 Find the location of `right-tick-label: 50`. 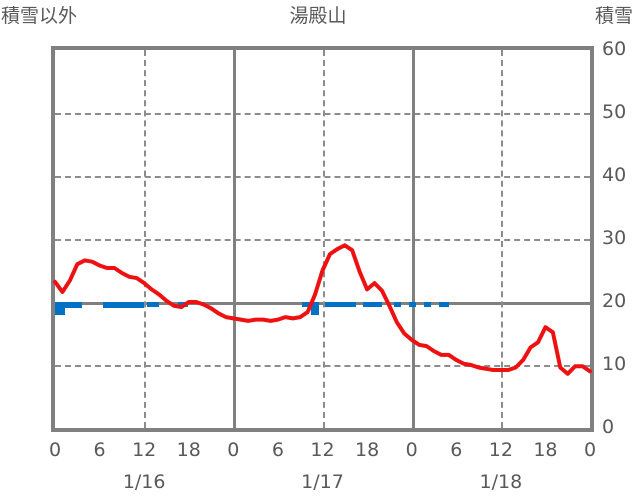

right-tick-label: 50 is located at coordinates (614, 112).